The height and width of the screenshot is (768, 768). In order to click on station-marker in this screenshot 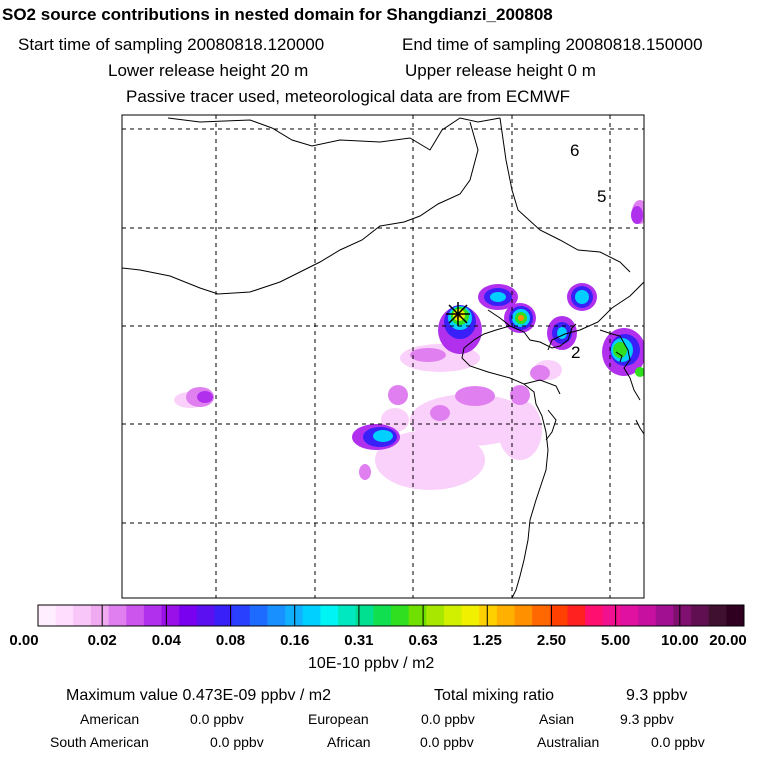, I will do `click(458, 314)`.